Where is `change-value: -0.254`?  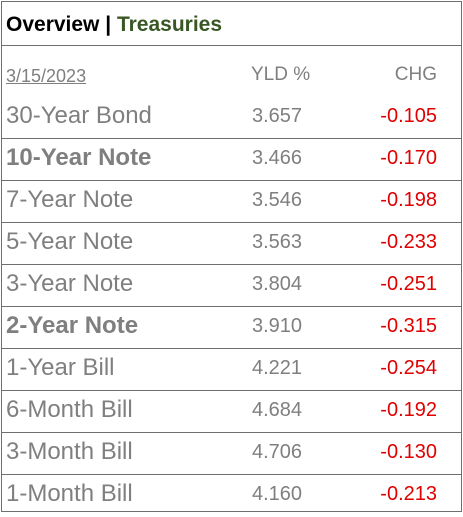 change-value: -0.254 is located at coordinates (408, 368).